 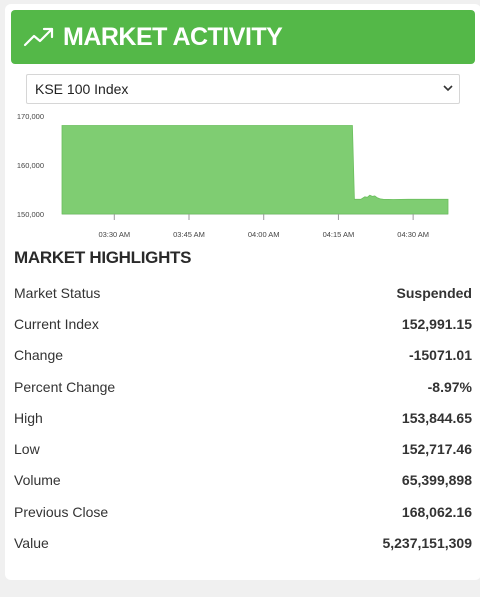 I want to click on page-title: MARKET ACTIVITY, so click(x=173, y=36).